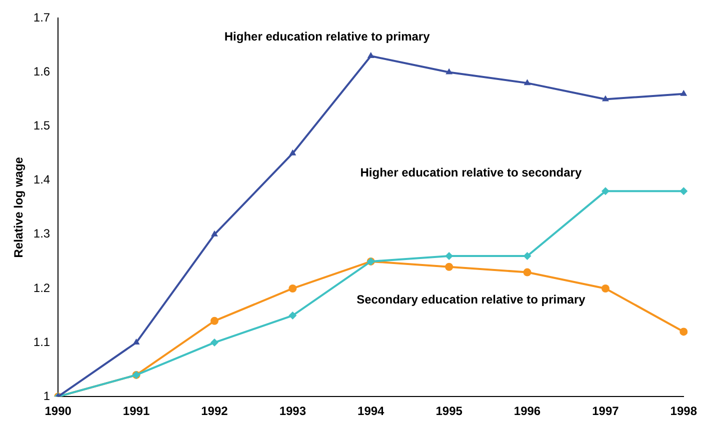  What do you see at coordinates (292, 411) in the screenshot?
I see `x-tick-label: 1993` at bounding box center [292, 411].